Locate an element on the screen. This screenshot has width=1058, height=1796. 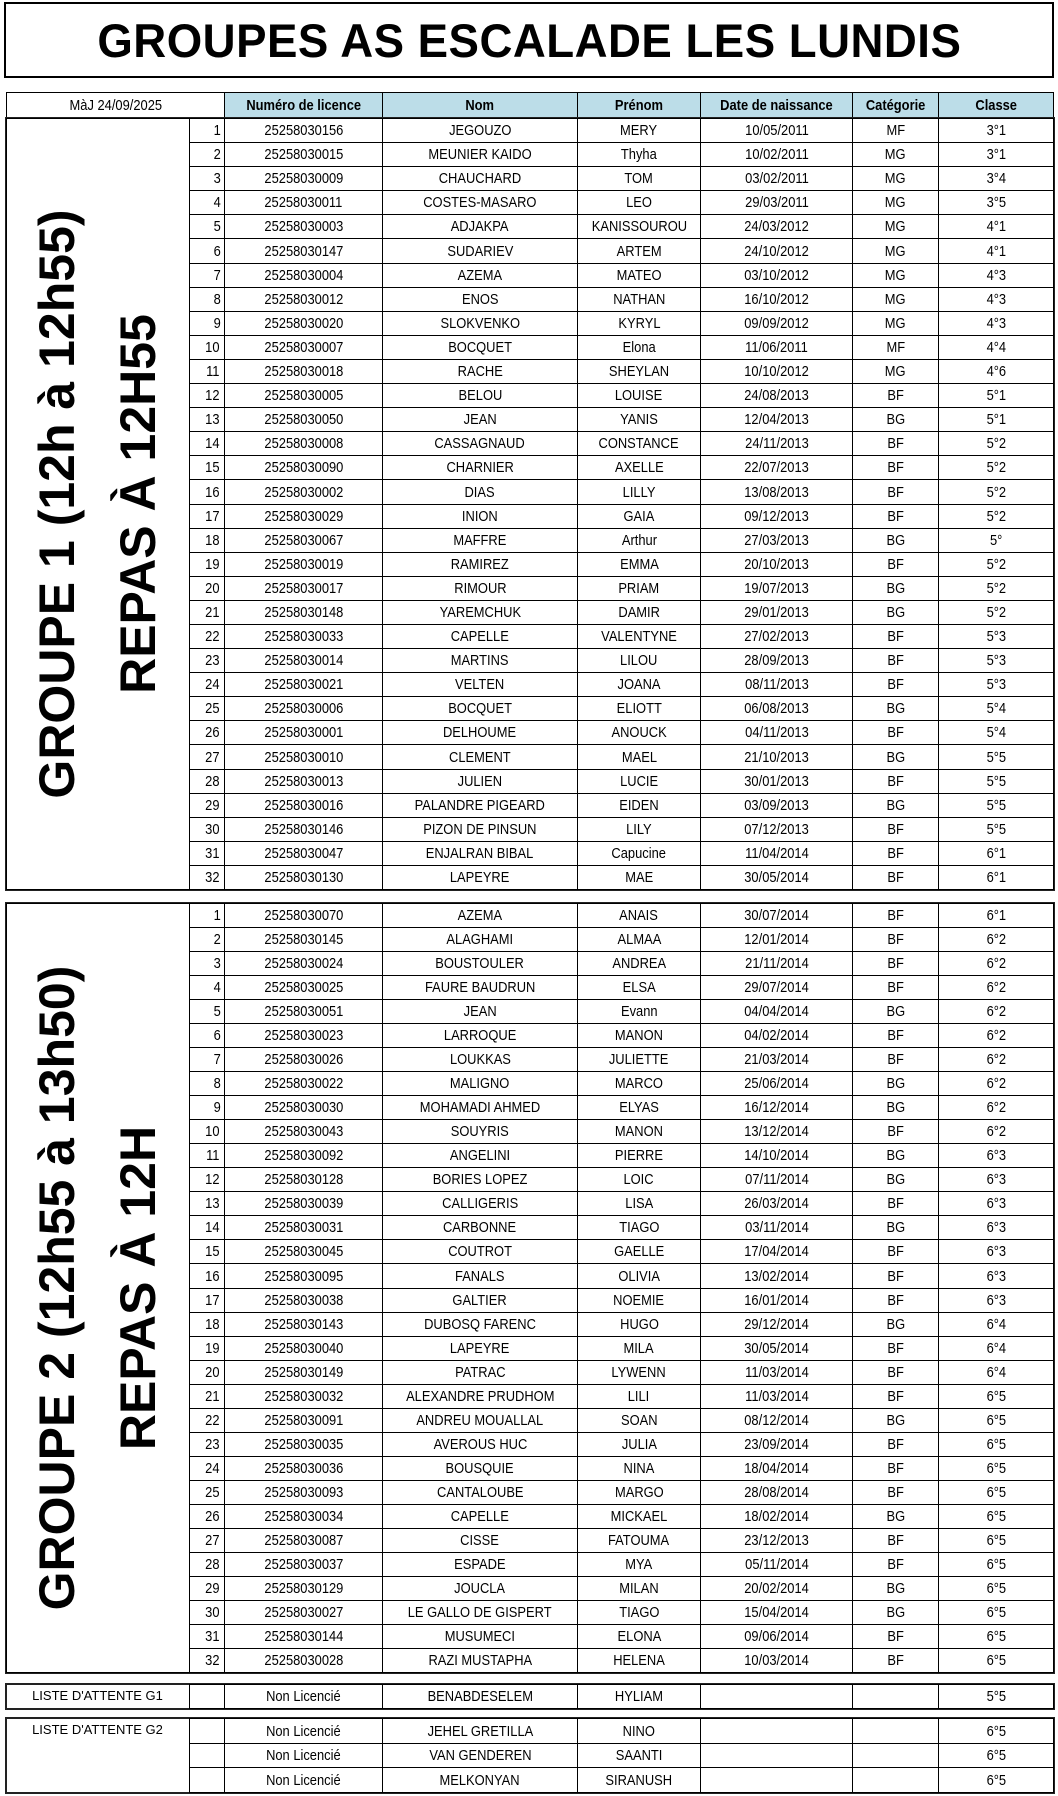
first-name-text: MILA is located at coordinates (639, 1348).